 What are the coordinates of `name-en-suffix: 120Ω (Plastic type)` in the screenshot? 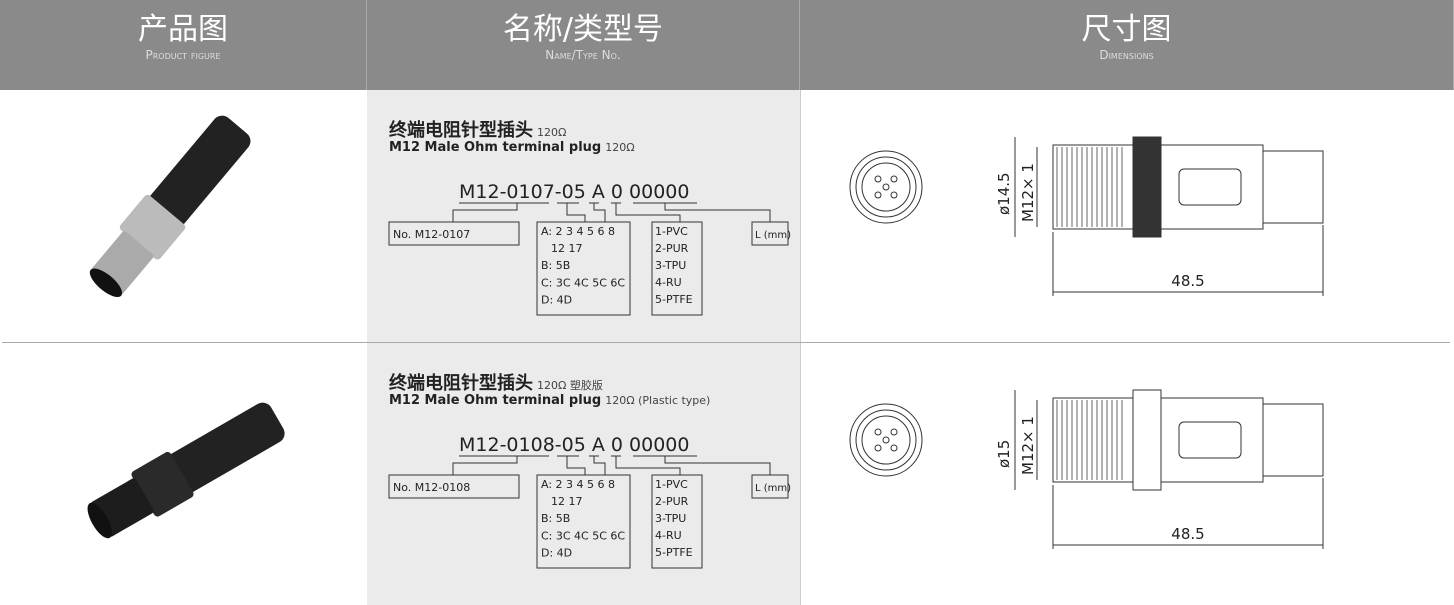 It's located at (658, 400).